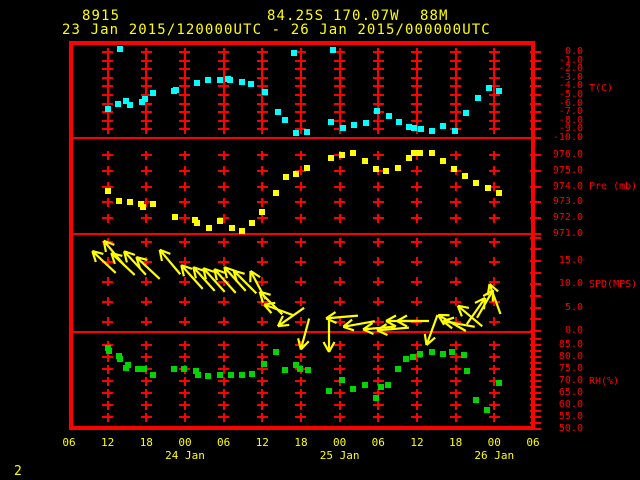 The width and height of the screenshot is (640, 480). Describe the element at coordinates (567, 137) in the screenshot. I see `y-tick-label: -10.0` at that location.